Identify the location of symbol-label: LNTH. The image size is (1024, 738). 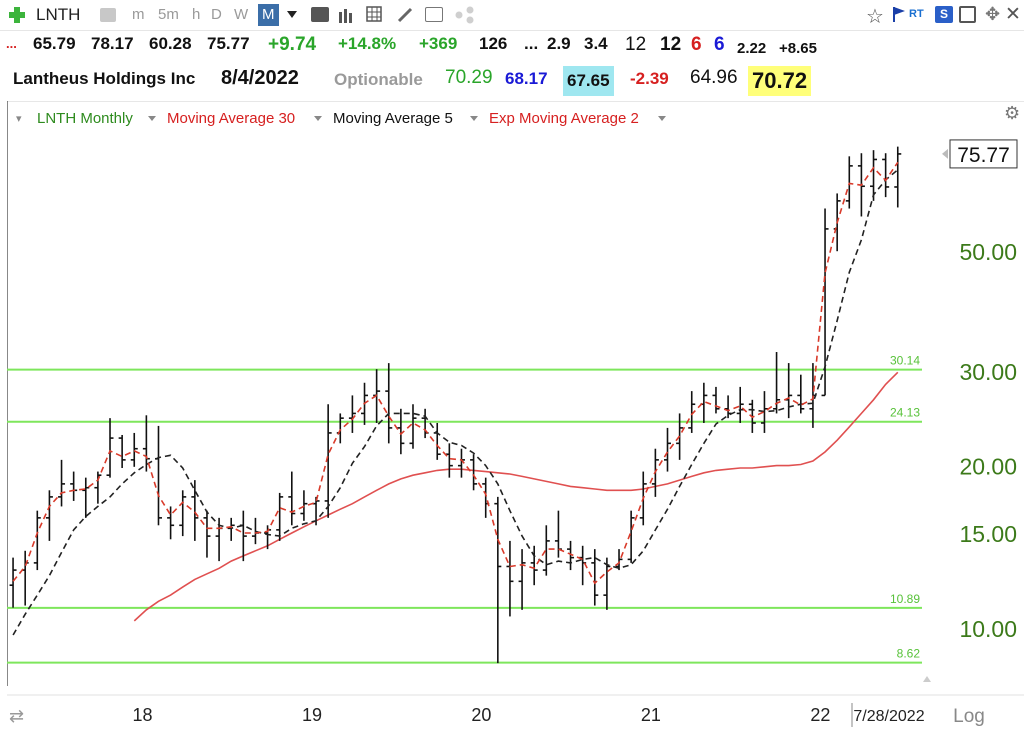
(58, 14).